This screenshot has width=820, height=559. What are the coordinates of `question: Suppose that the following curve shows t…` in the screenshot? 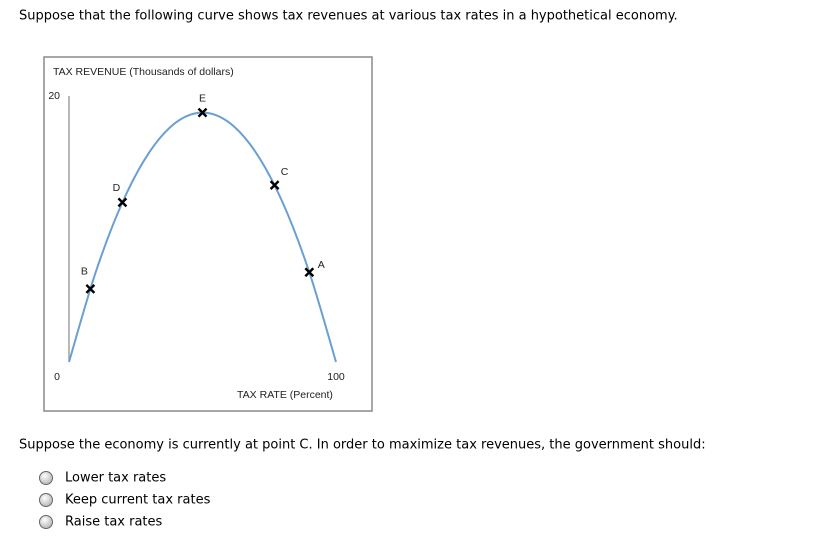 It's located at (348, 16).